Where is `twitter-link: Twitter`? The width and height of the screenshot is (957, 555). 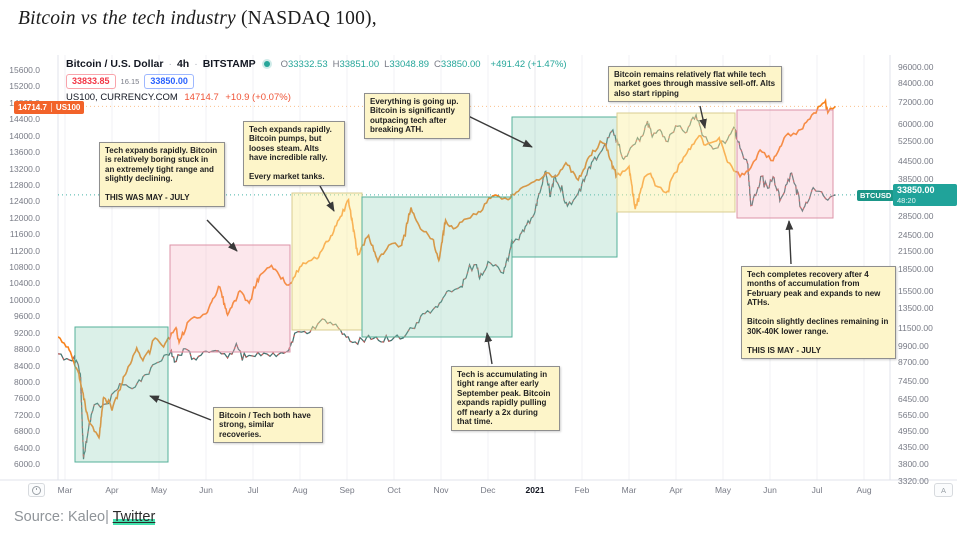 twitter-link: Twitter is located at coordinates (134, 517).